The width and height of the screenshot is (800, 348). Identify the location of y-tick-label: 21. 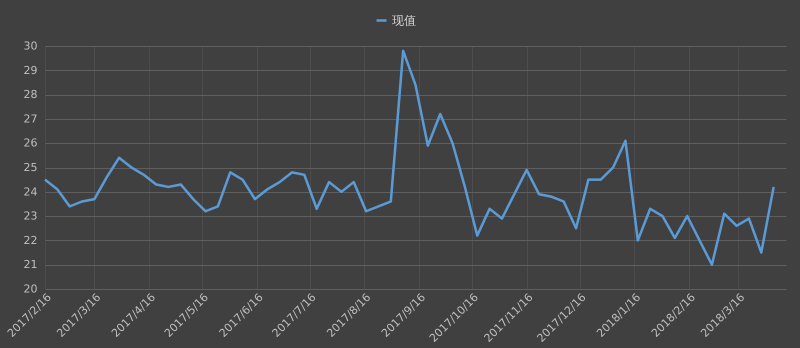
(31, 265).